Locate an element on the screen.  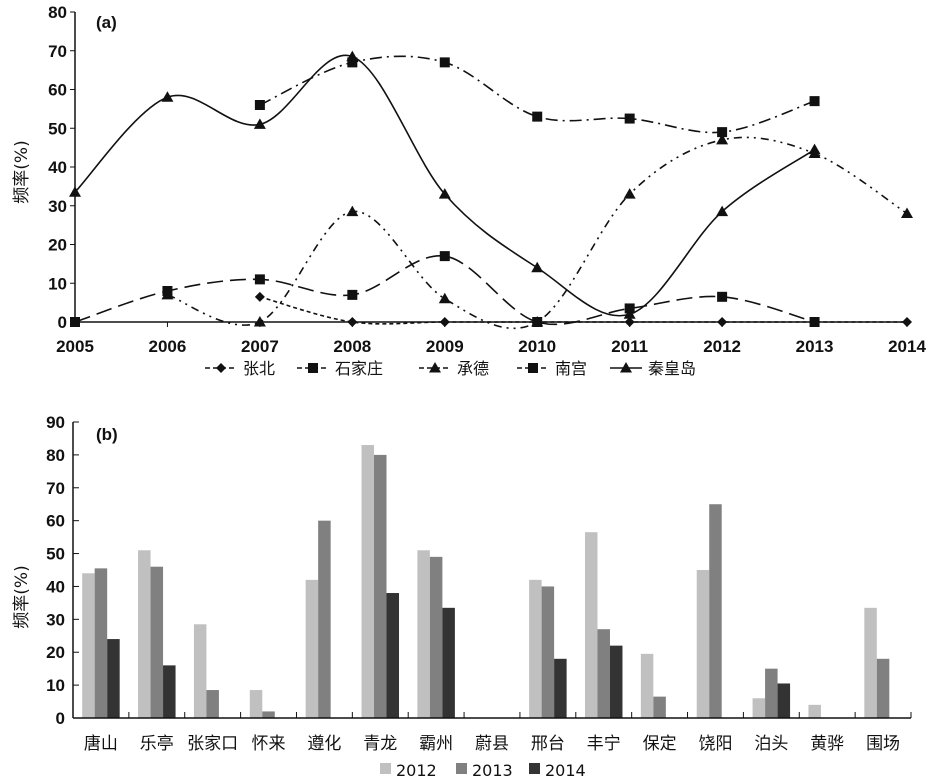
x-category-label-b: 怀来 is located at coordinates (269, 744).